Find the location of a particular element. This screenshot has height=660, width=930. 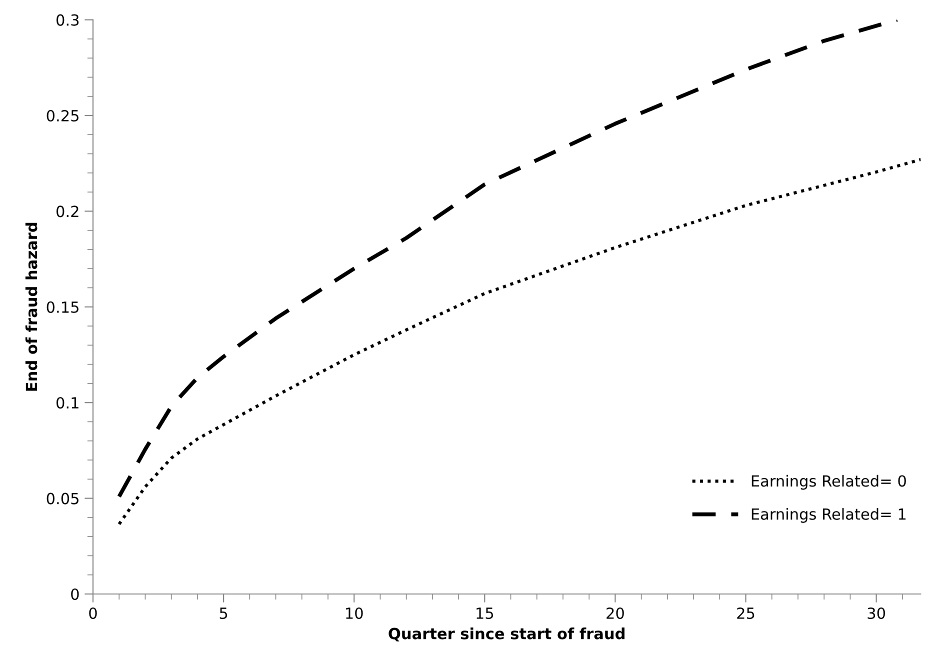

x-tick-label: 20 is located at coordinates (615, 613).